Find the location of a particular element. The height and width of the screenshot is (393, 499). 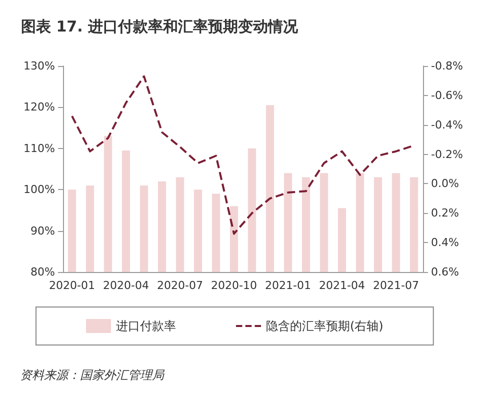

legend-label: 隐含的汇率预期(右轴) is located at coordinates (325, 326).